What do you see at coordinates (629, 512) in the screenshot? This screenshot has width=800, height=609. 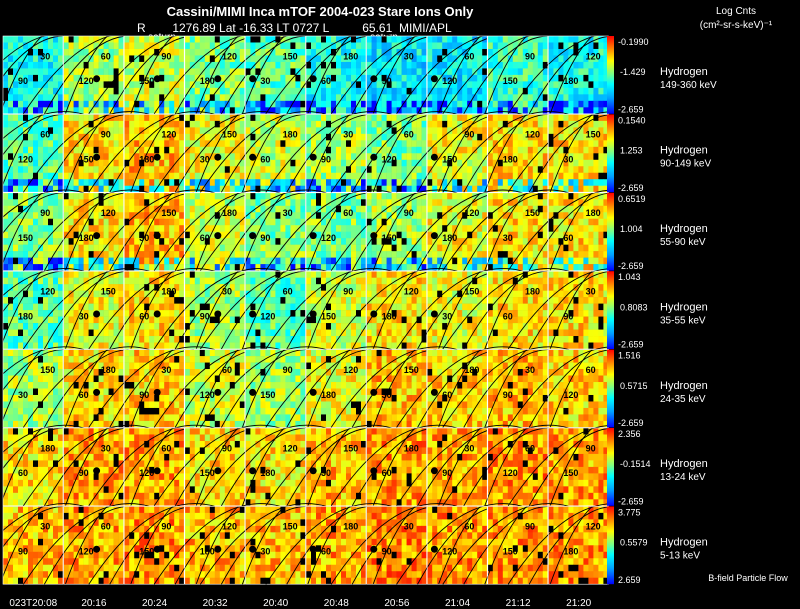 I see `colorbar-max: 3.775` at bounding box center [629, 512].